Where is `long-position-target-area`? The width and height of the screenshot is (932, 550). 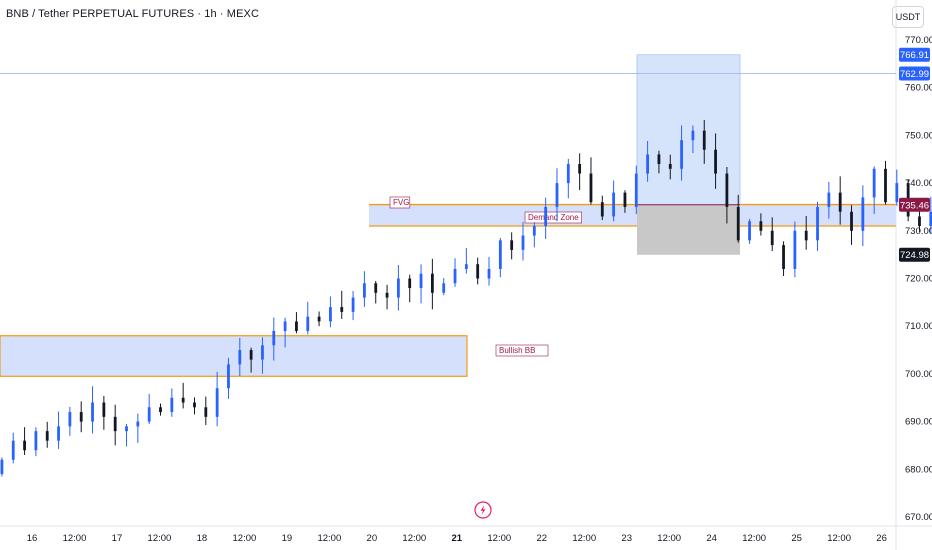
long-position-target-area is located at coordinates (688, 130).